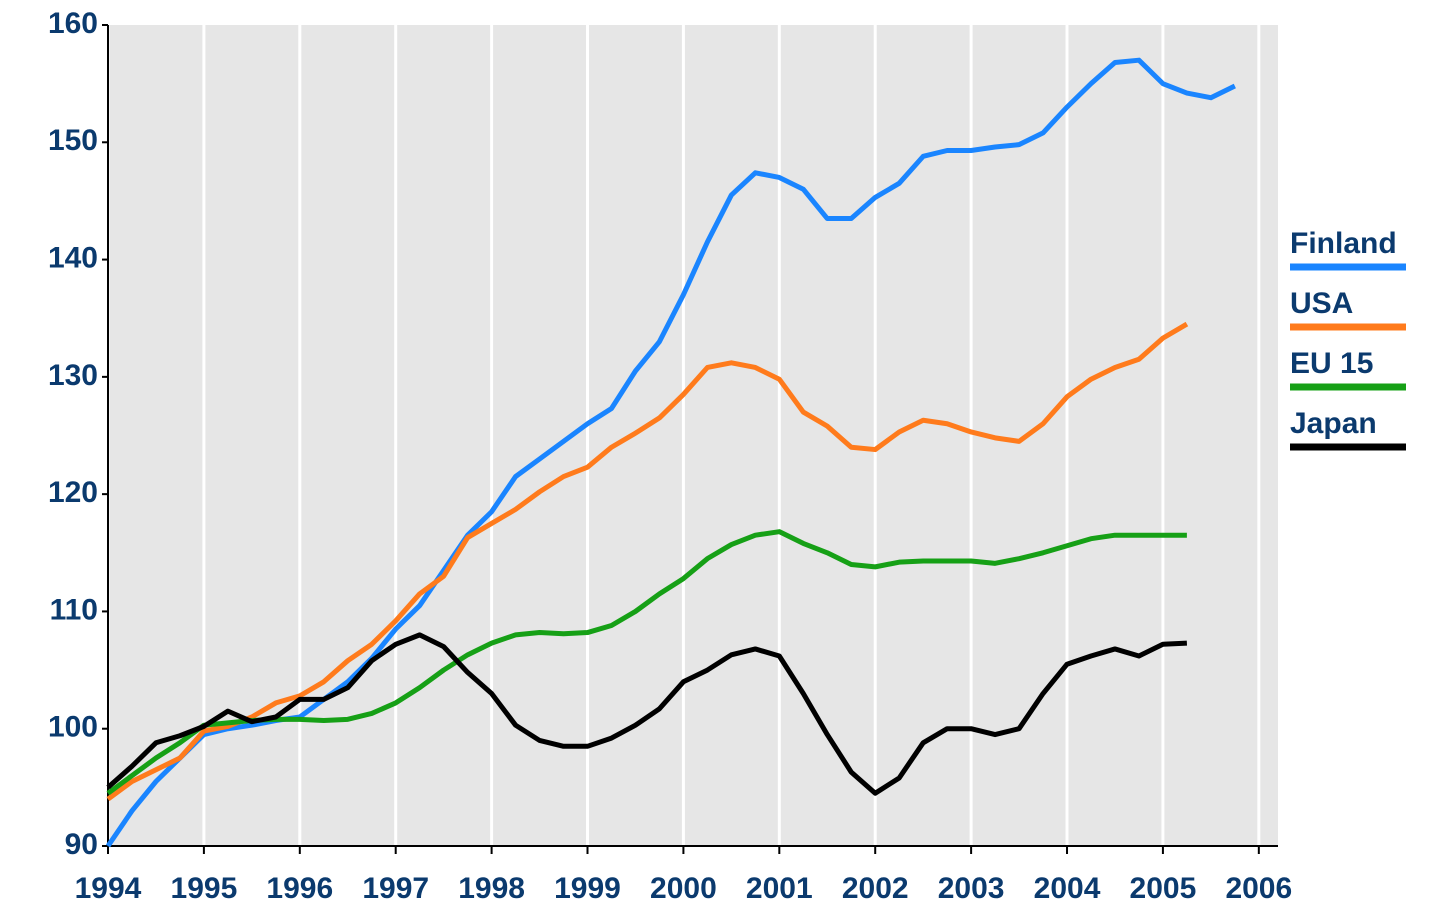 The image size is (1439, 914). Describe the element at coordinates (587, 888) in the screenshot. I see `x-tick-label: 1999` at that location.